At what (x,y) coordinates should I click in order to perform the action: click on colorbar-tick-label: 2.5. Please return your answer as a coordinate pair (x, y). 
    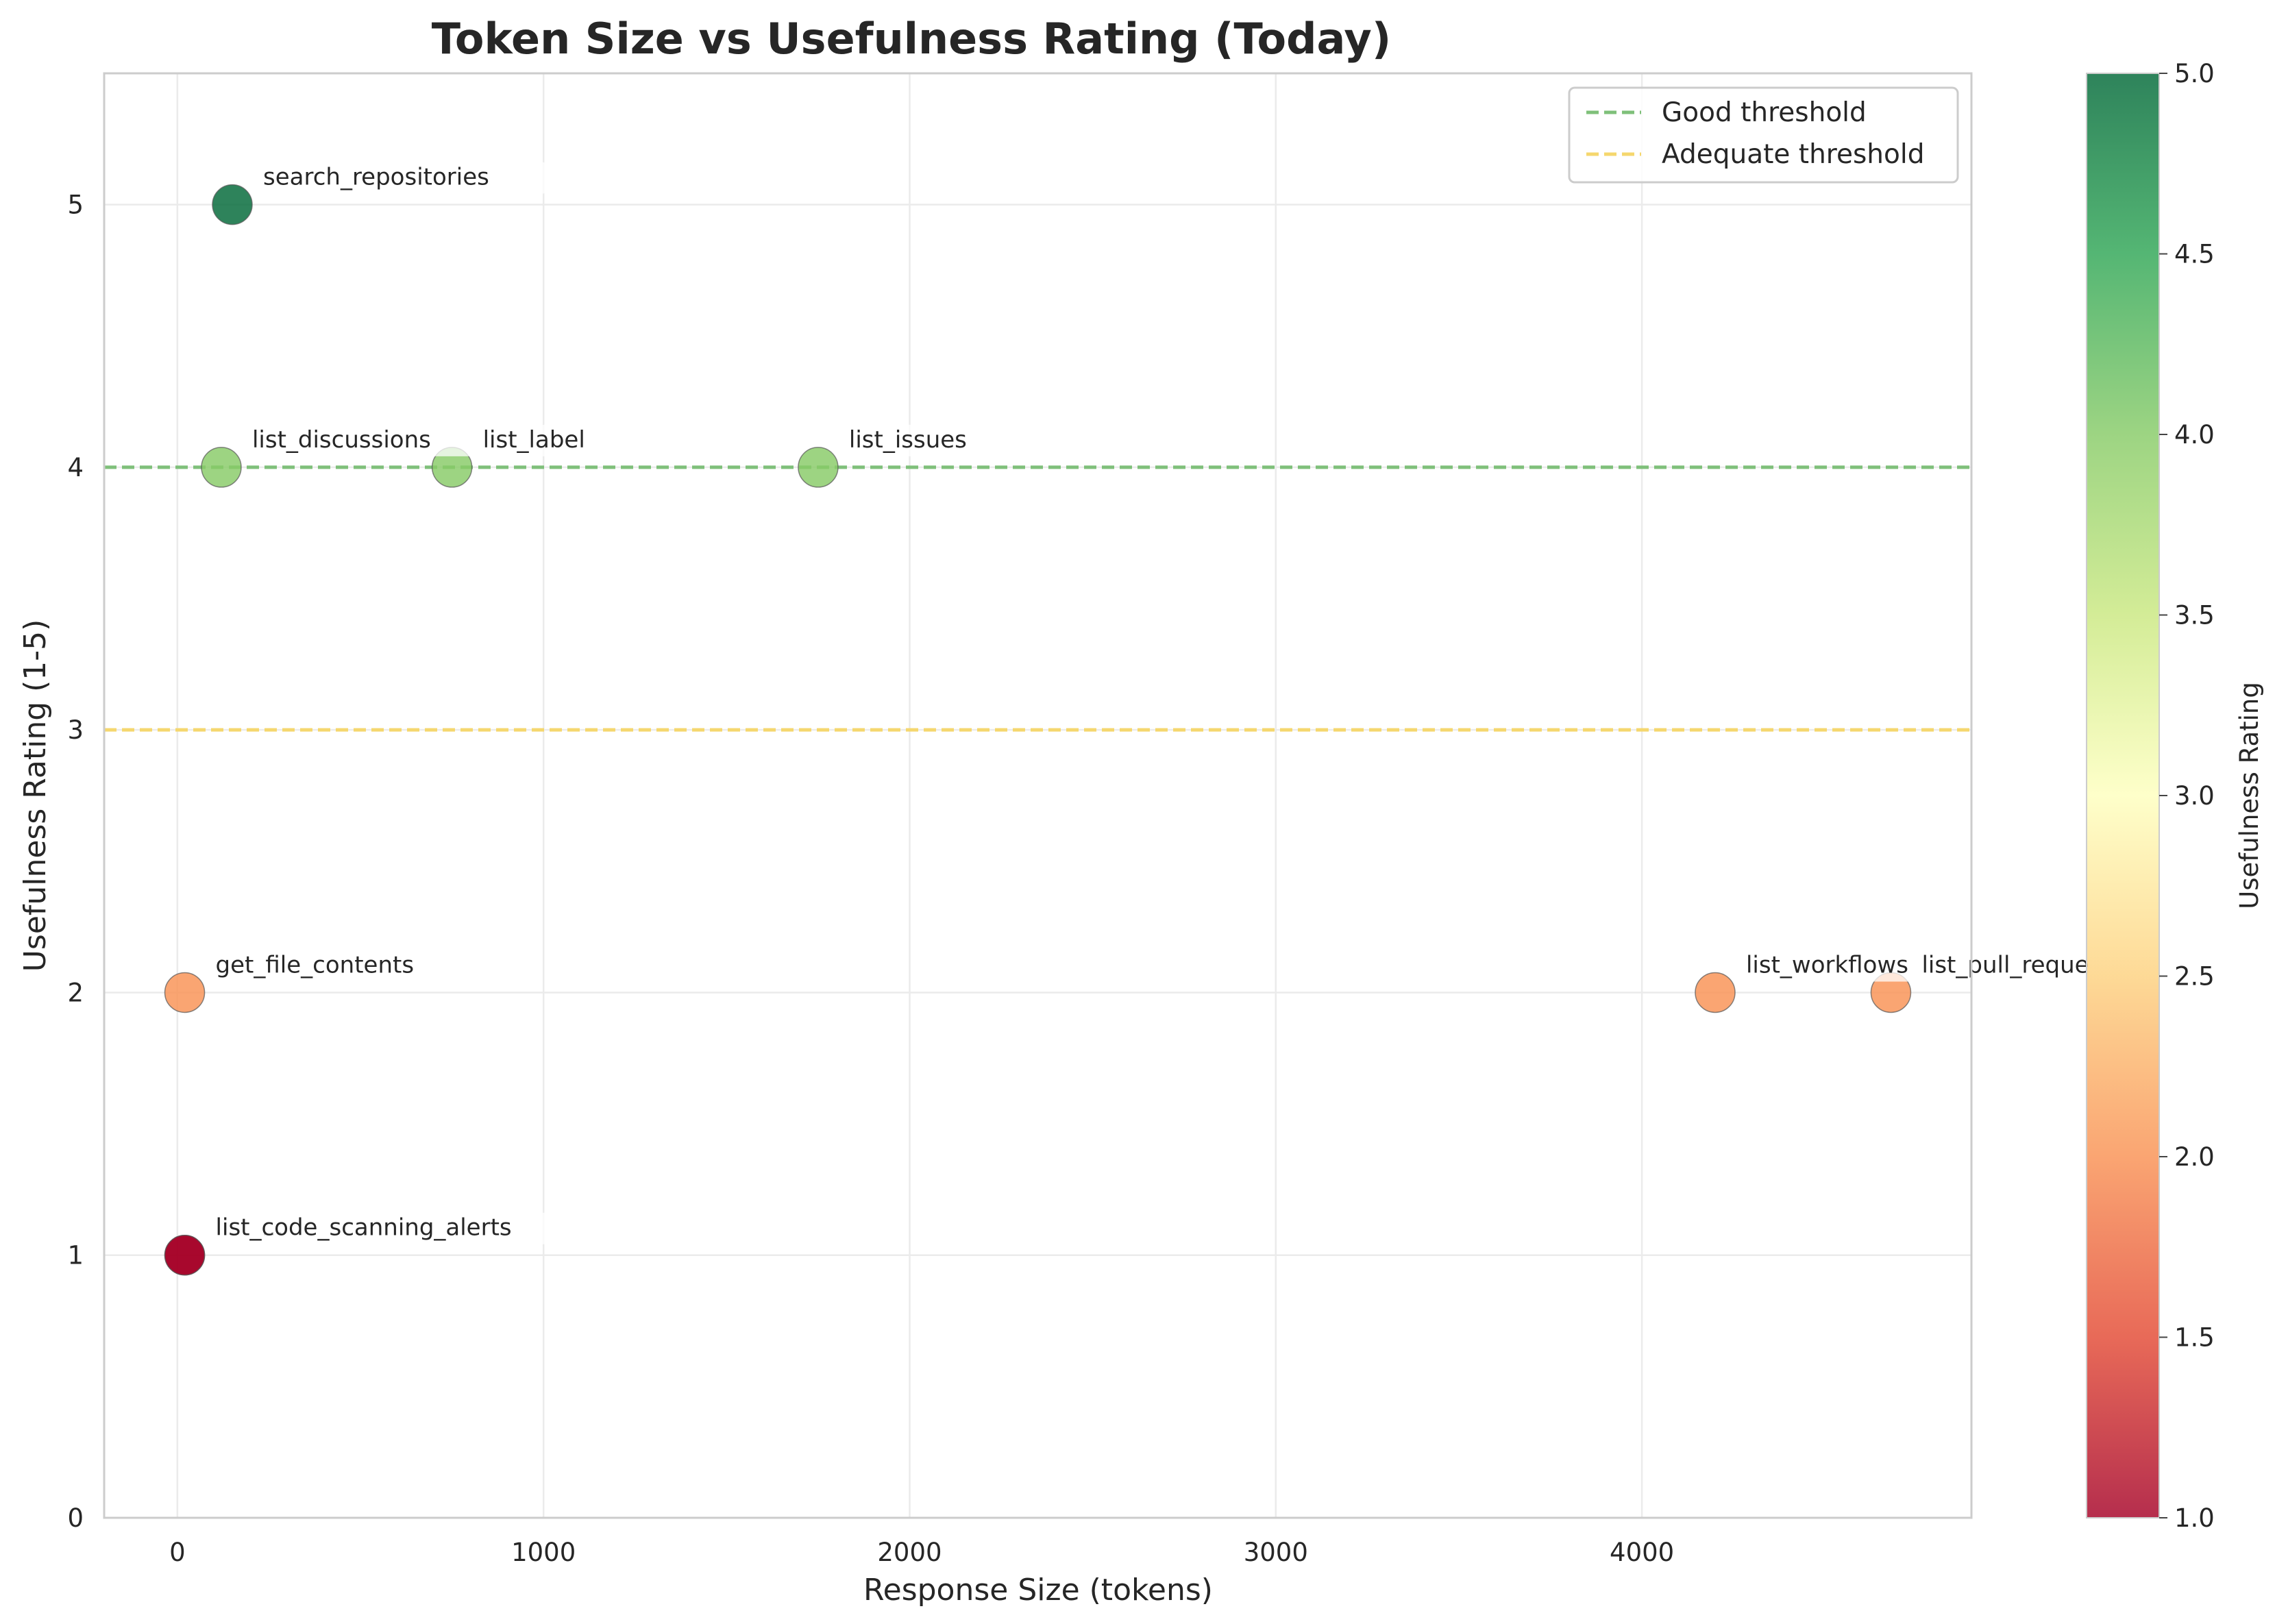
    Looking at the image, I should click on (2194, 977).